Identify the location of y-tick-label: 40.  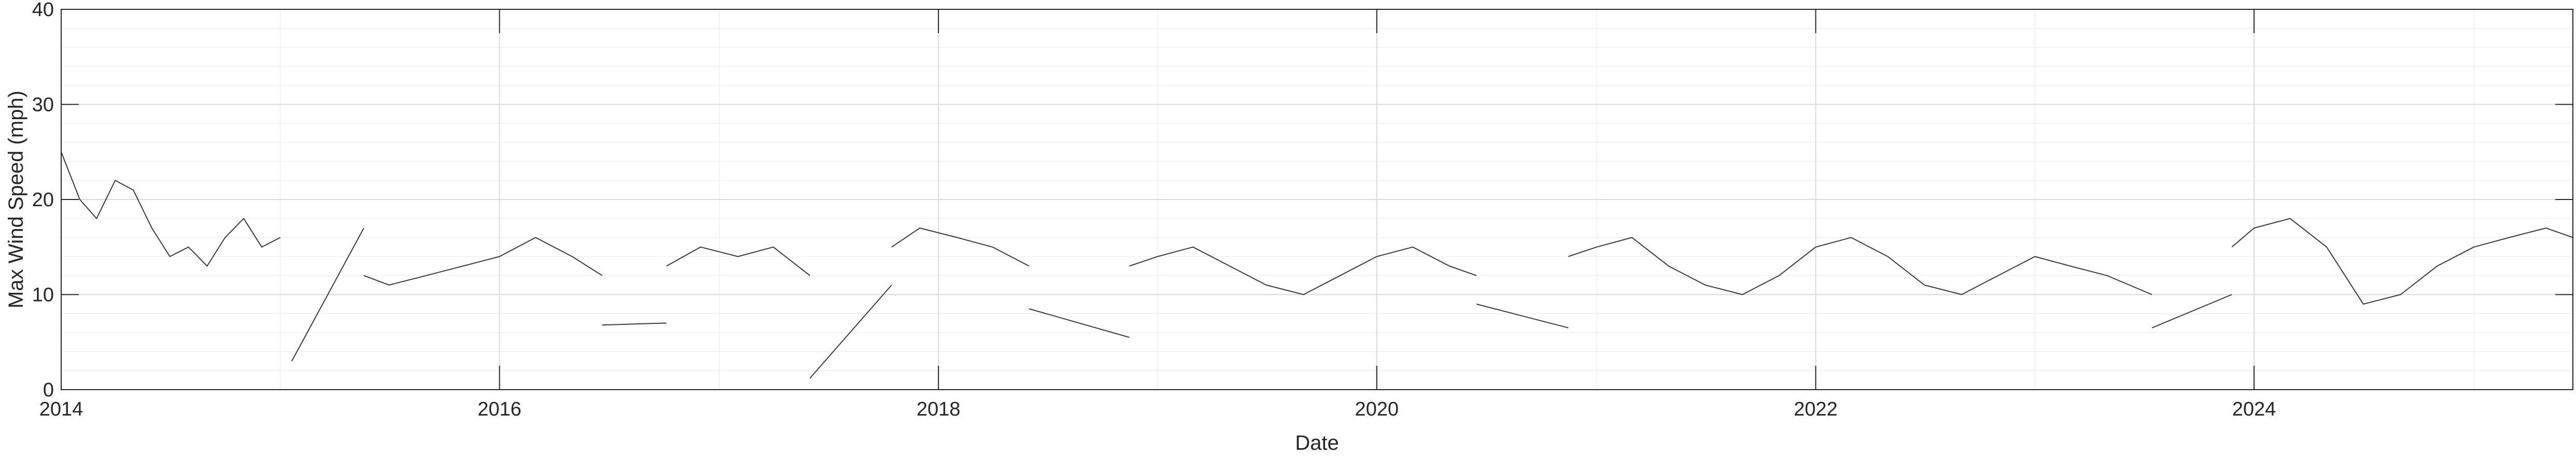
(43, 10).